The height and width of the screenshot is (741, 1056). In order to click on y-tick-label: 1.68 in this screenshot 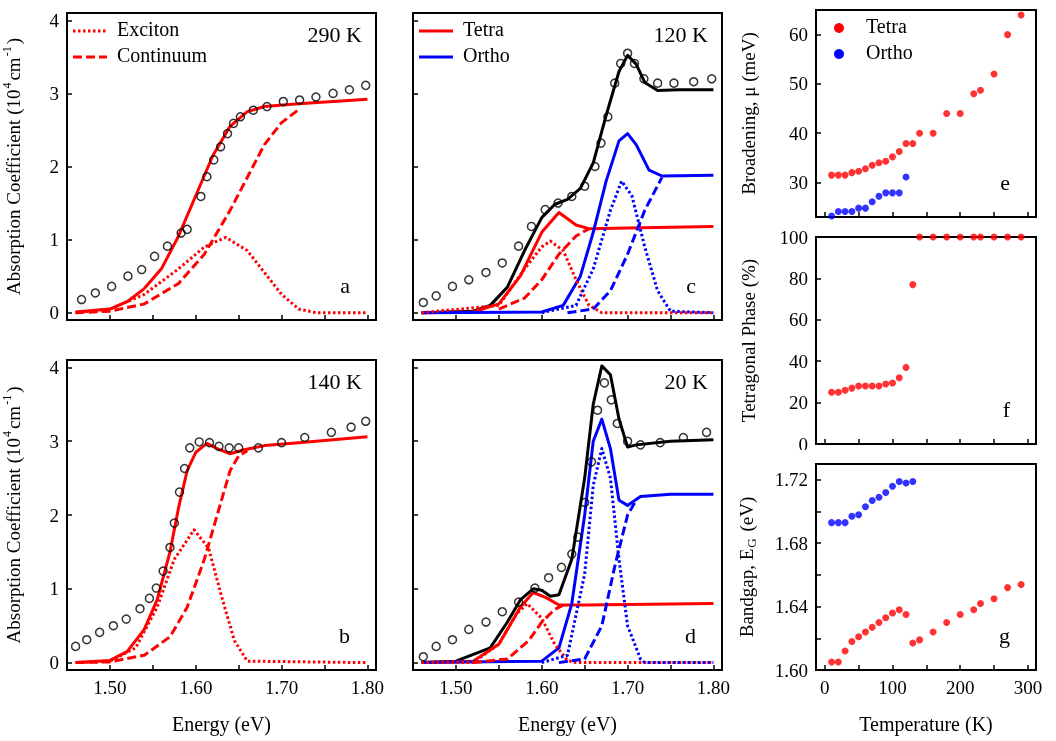, I will do `click(791, 543)`.